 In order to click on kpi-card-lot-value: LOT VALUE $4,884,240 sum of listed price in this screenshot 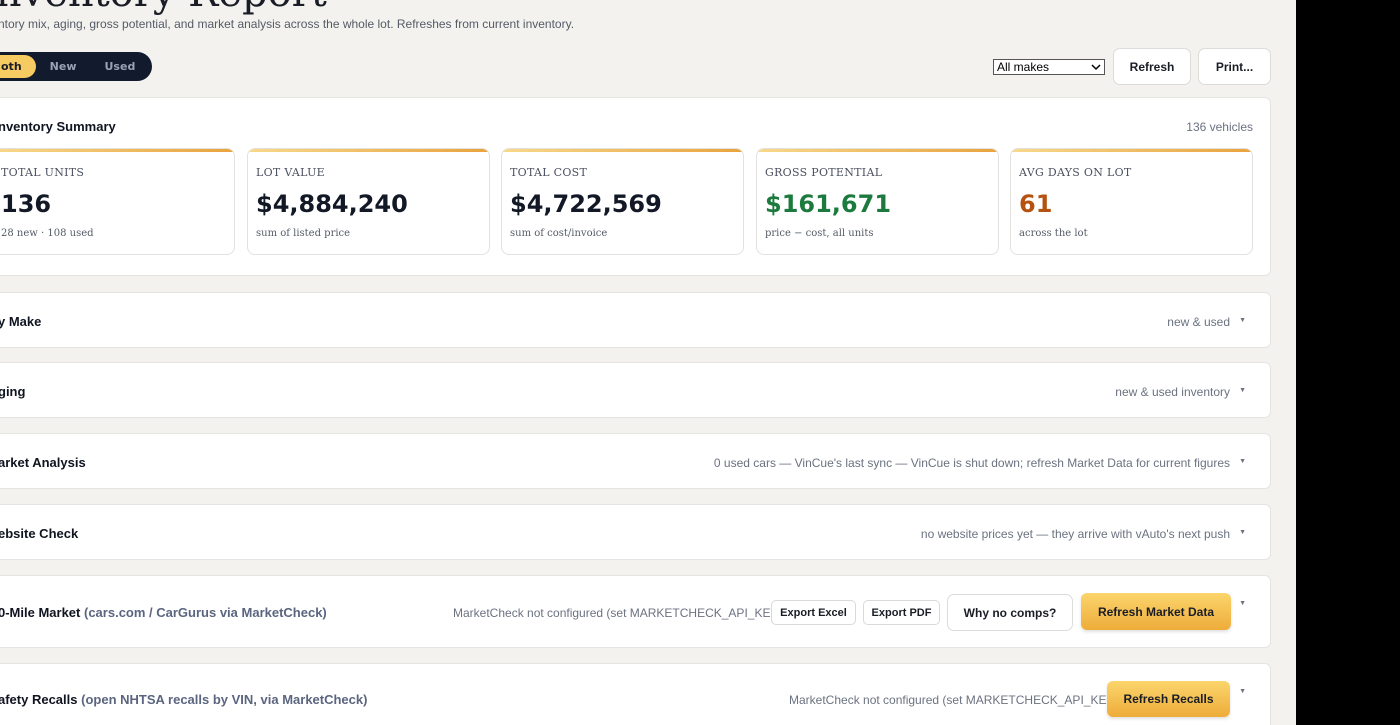, I will do `click(368, 201)`.